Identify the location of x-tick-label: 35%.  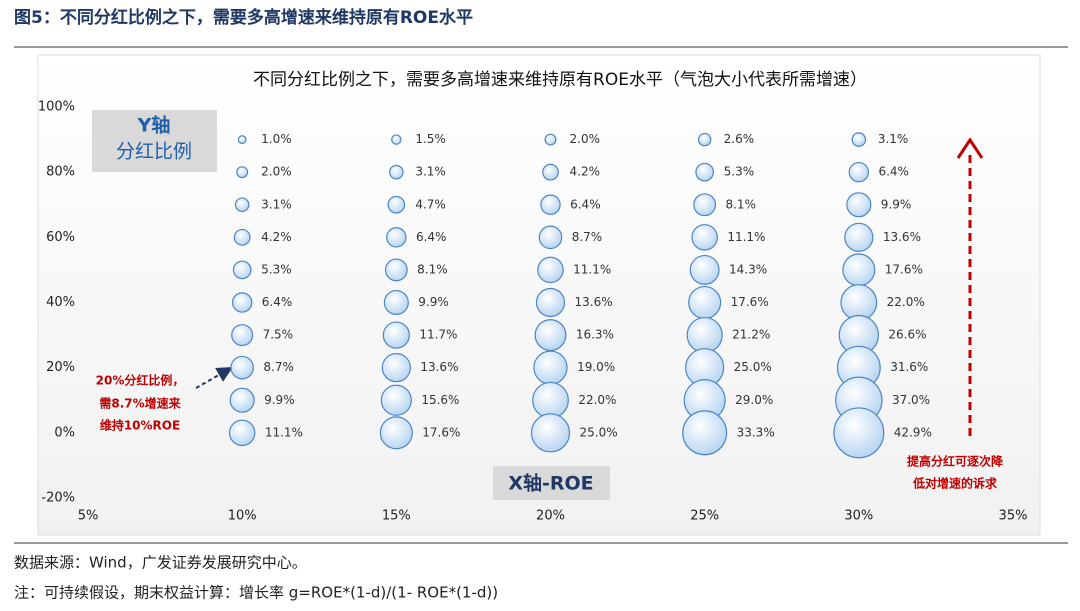
(1013, 516).